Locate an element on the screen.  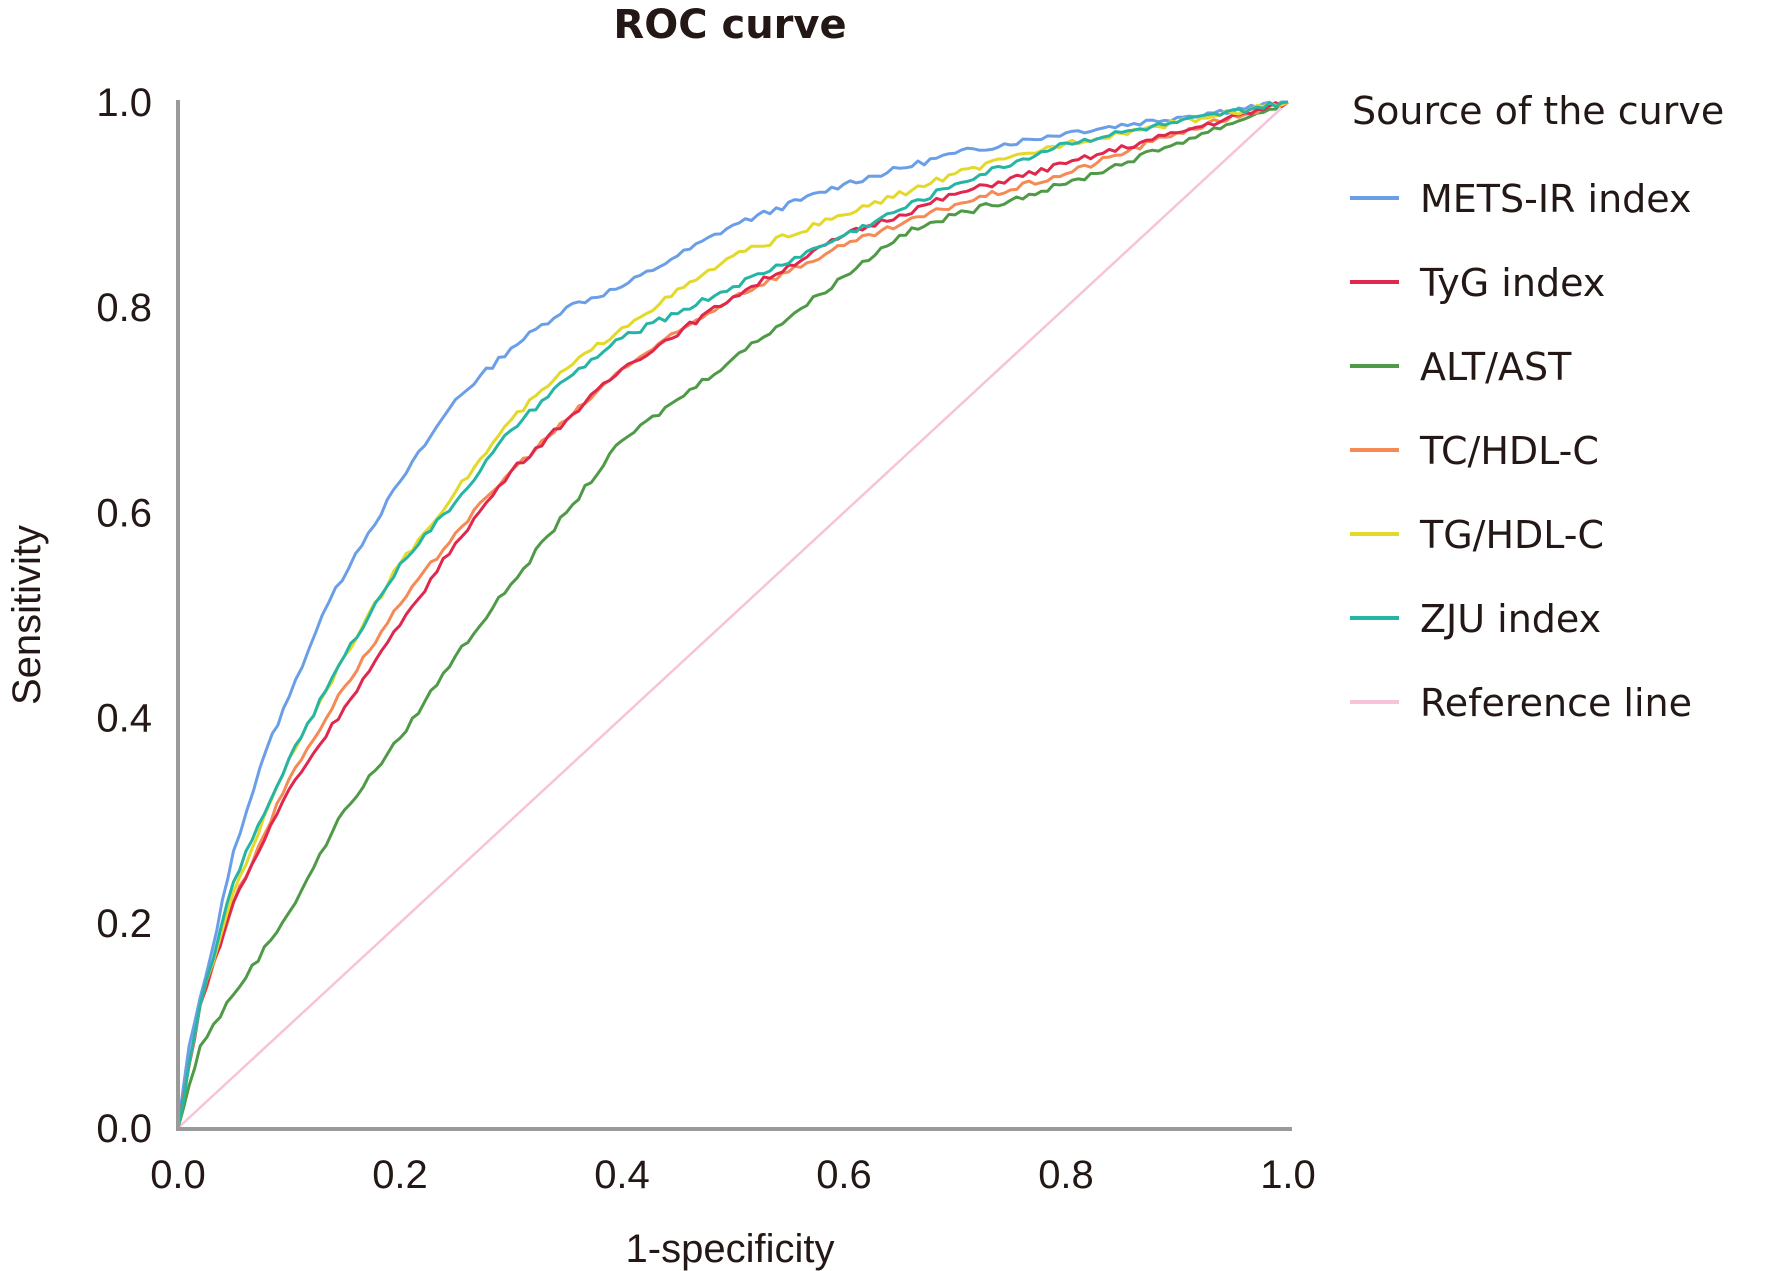
y-tick-labels: 0.0 0.2 0.4 0.6 0.8 1.0 is located at coordinates (124, 616).